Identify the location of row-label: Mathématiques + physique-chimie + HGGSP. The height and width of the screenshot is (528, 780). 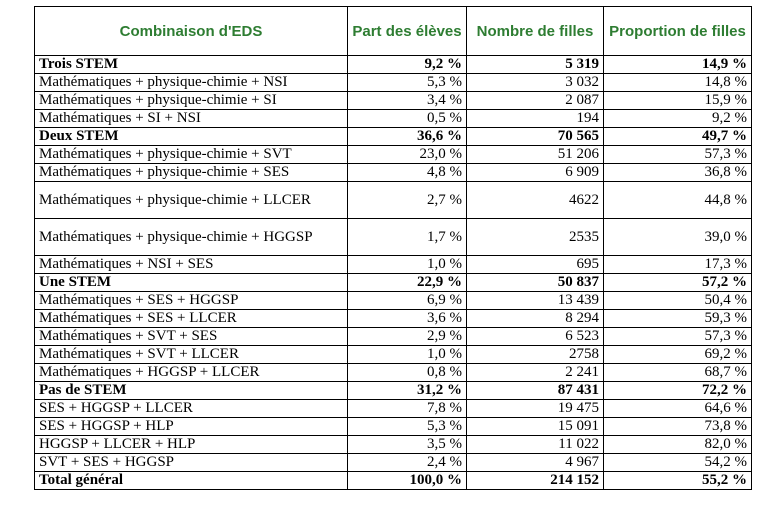
(191, 237).